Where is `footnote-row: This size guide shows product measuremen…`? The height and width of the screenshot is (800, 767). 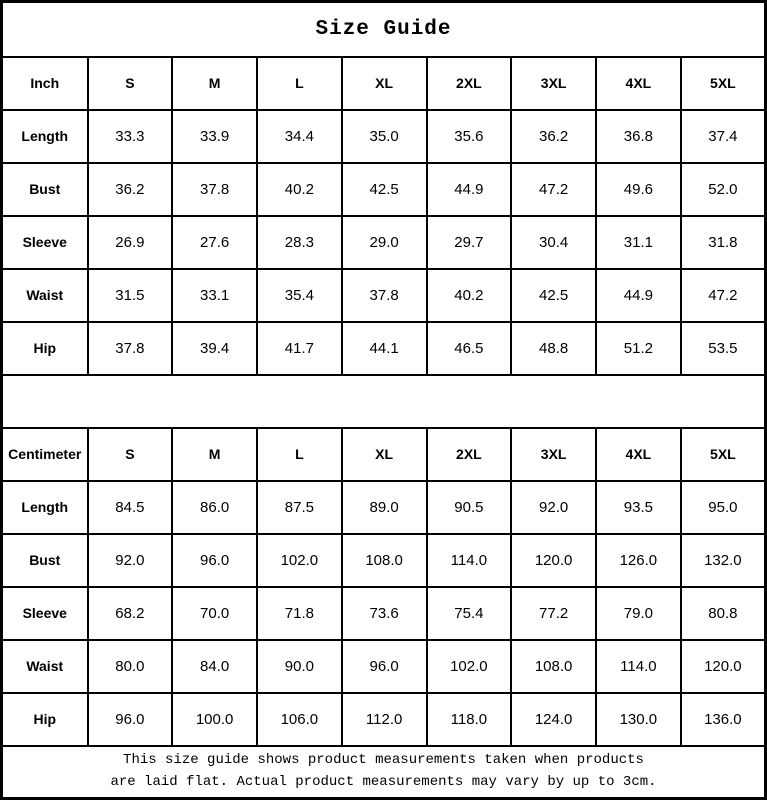
footnote-row: This size guide shows product measuremen… is located at coordinates (383, 772).